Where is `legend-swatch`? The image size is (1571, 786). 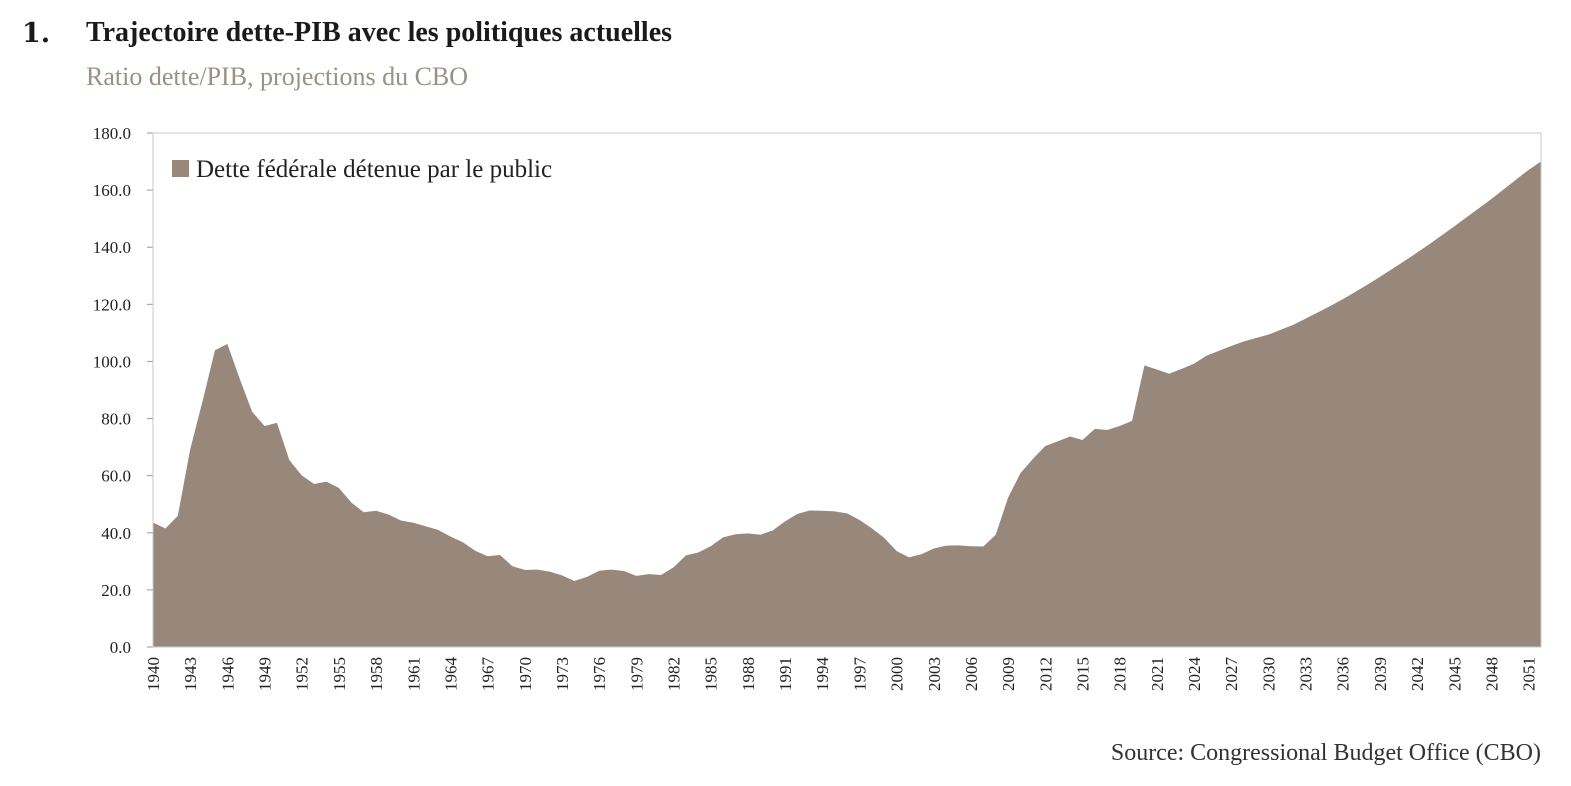 legend-swatch is located at coordinates (180, 168).